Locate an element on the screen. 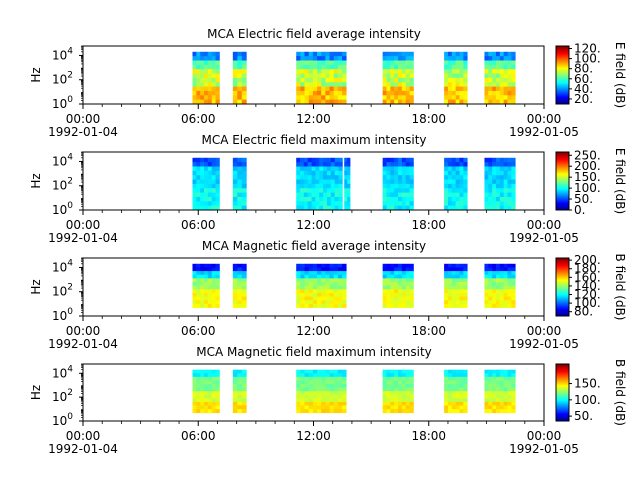 This screenshot has height=484, width=640. x-tick-label: 06:00 is located at coordinates (198, 119).